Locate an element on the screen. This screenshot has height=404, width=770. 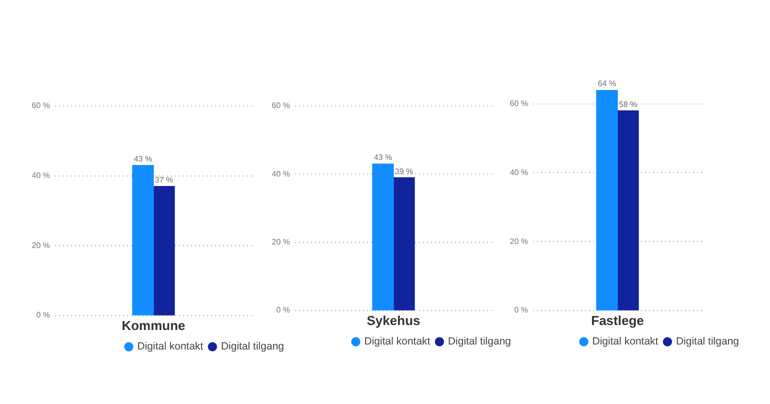
data-label: 37 % is located at coordinates (164, 180).